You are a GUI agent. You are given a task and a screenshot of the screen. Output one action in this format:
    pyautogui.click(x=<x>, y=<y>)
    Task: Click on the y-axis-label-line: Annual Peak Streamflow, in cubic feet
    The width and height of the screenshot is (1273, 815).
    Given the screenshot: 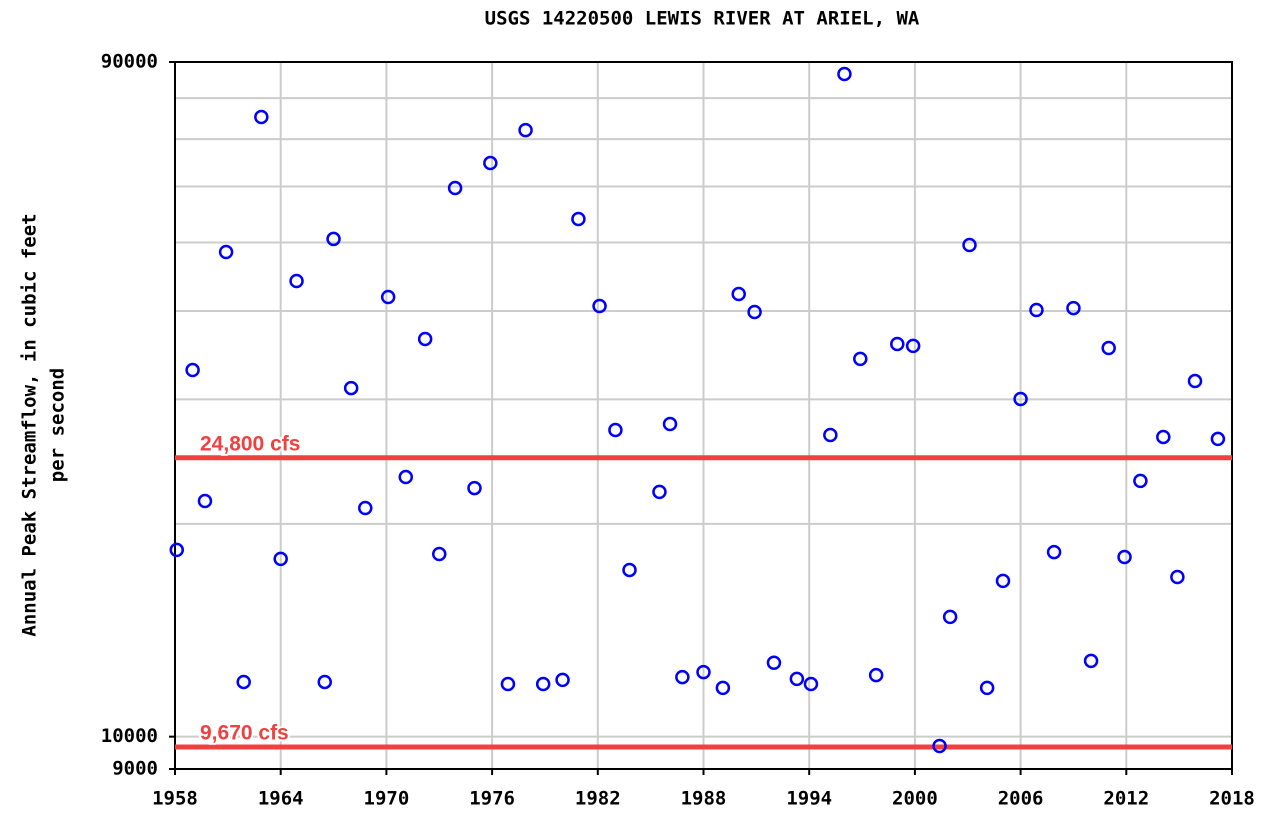 What is the action you would take?
    pyautogui.click(x=30, y=424)
    